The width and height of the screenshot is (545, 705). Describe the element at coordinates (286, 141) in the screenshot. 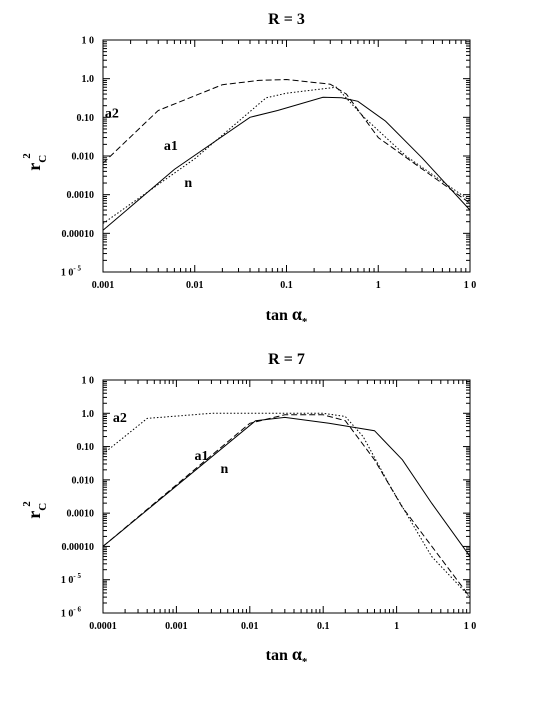

I see `series-line-a2` at that location.